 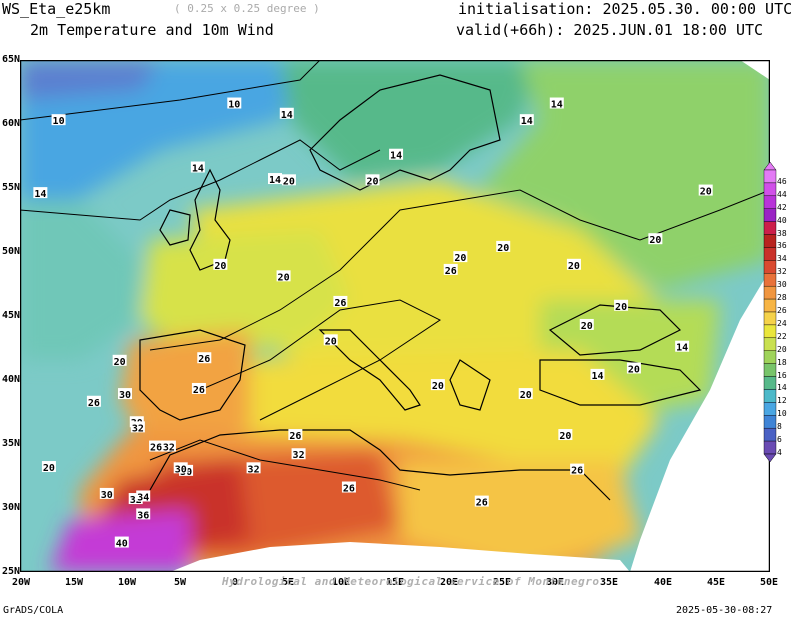 I want to click on contour-label: 30, so click(x=125, y=395).